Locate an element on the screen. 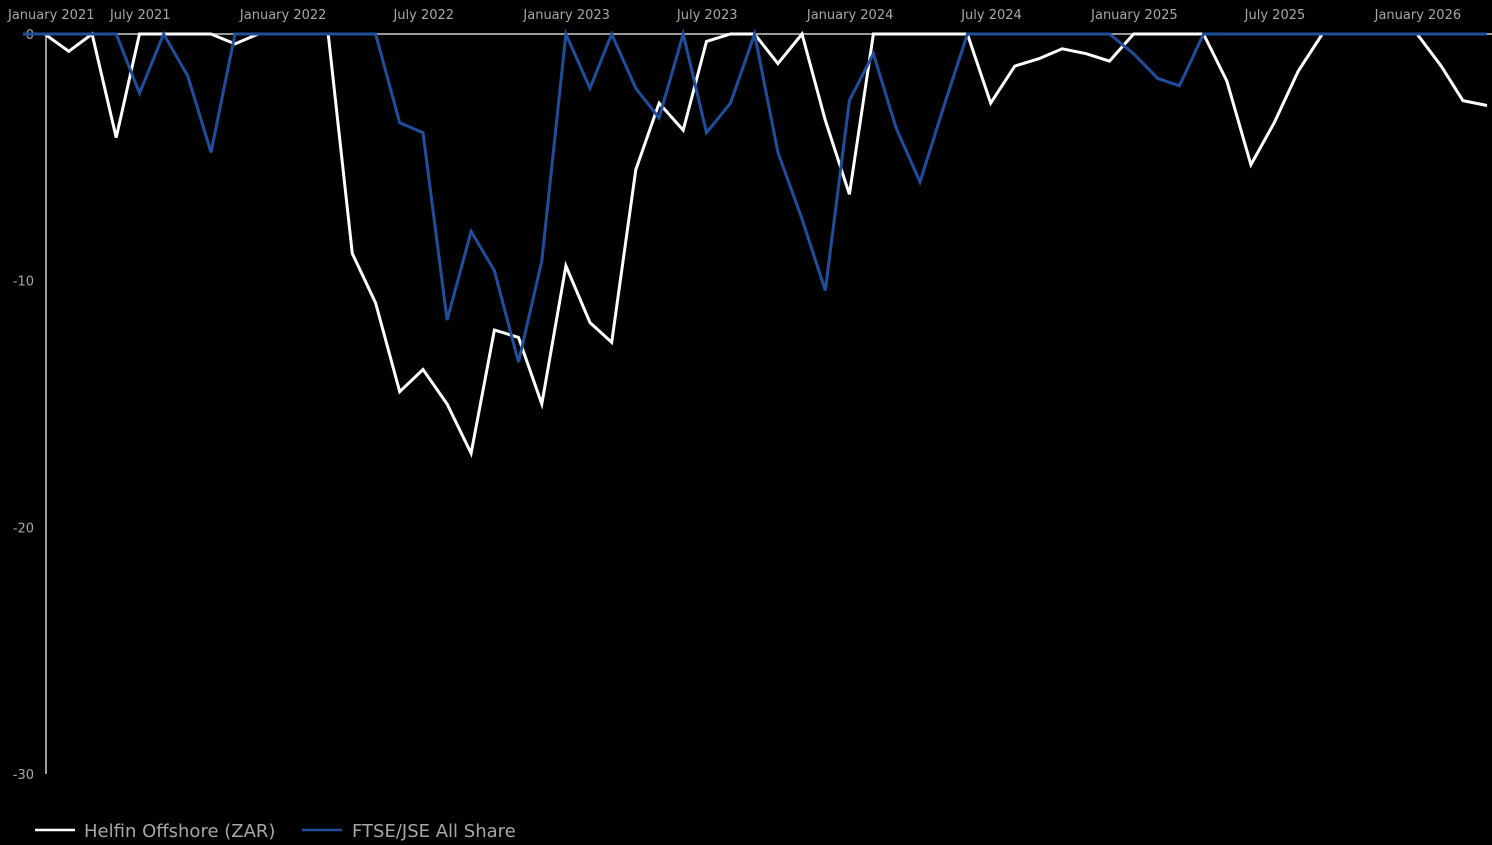 This screenshot has height=845, width=1492. y-tick-label: -10 is located at coordinates (23, 282).